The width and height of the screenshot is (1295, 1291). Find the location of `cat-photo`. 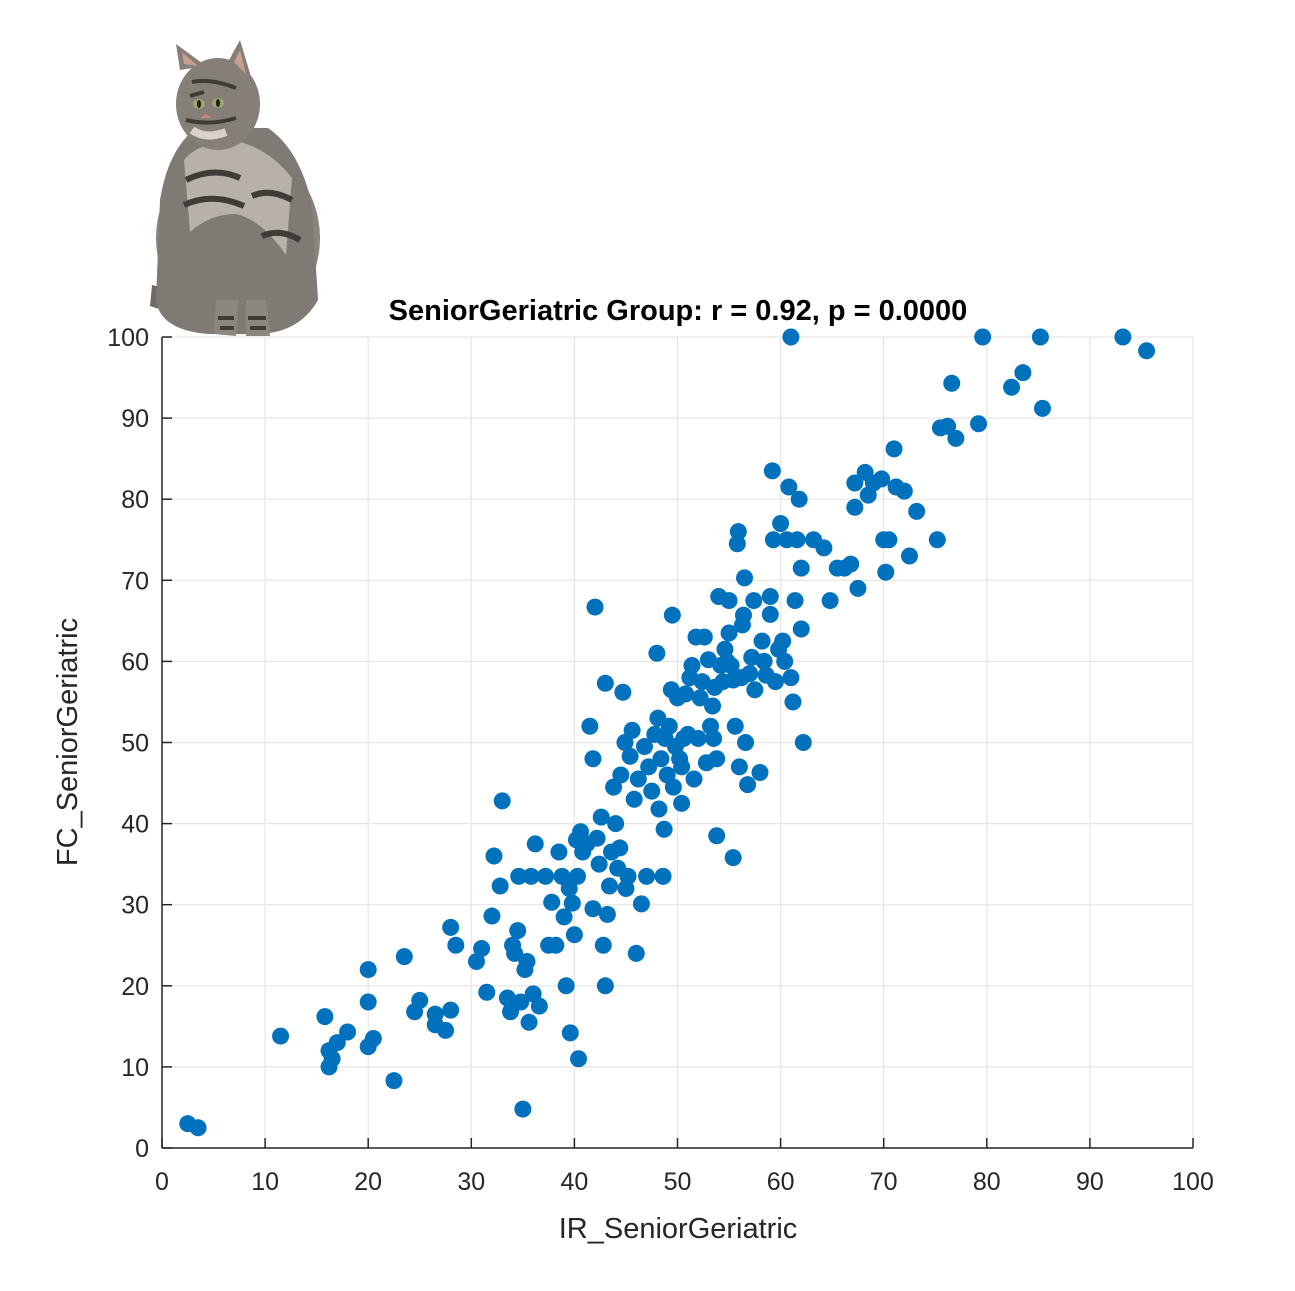

cat-photo is located at coordinates (235, 188).